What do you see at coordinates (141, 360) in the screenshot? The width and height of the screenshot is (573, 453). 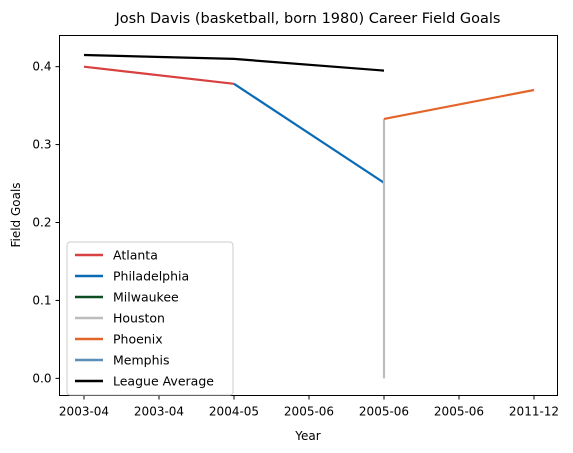 I see `legend-label: Memphis` at bounding box center [141, 360].